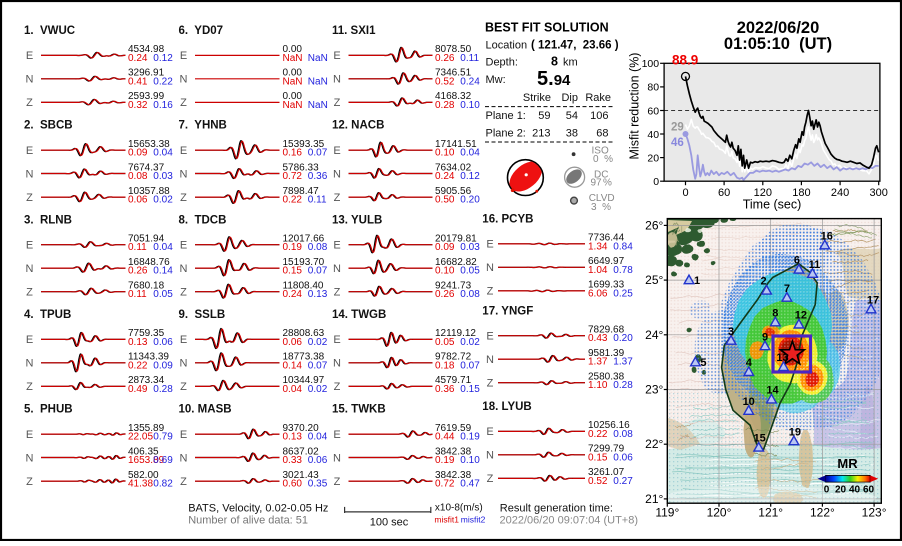 The image size is (902, 546). I want to click on svg-text: 14. TWGB, so click(359, 315).